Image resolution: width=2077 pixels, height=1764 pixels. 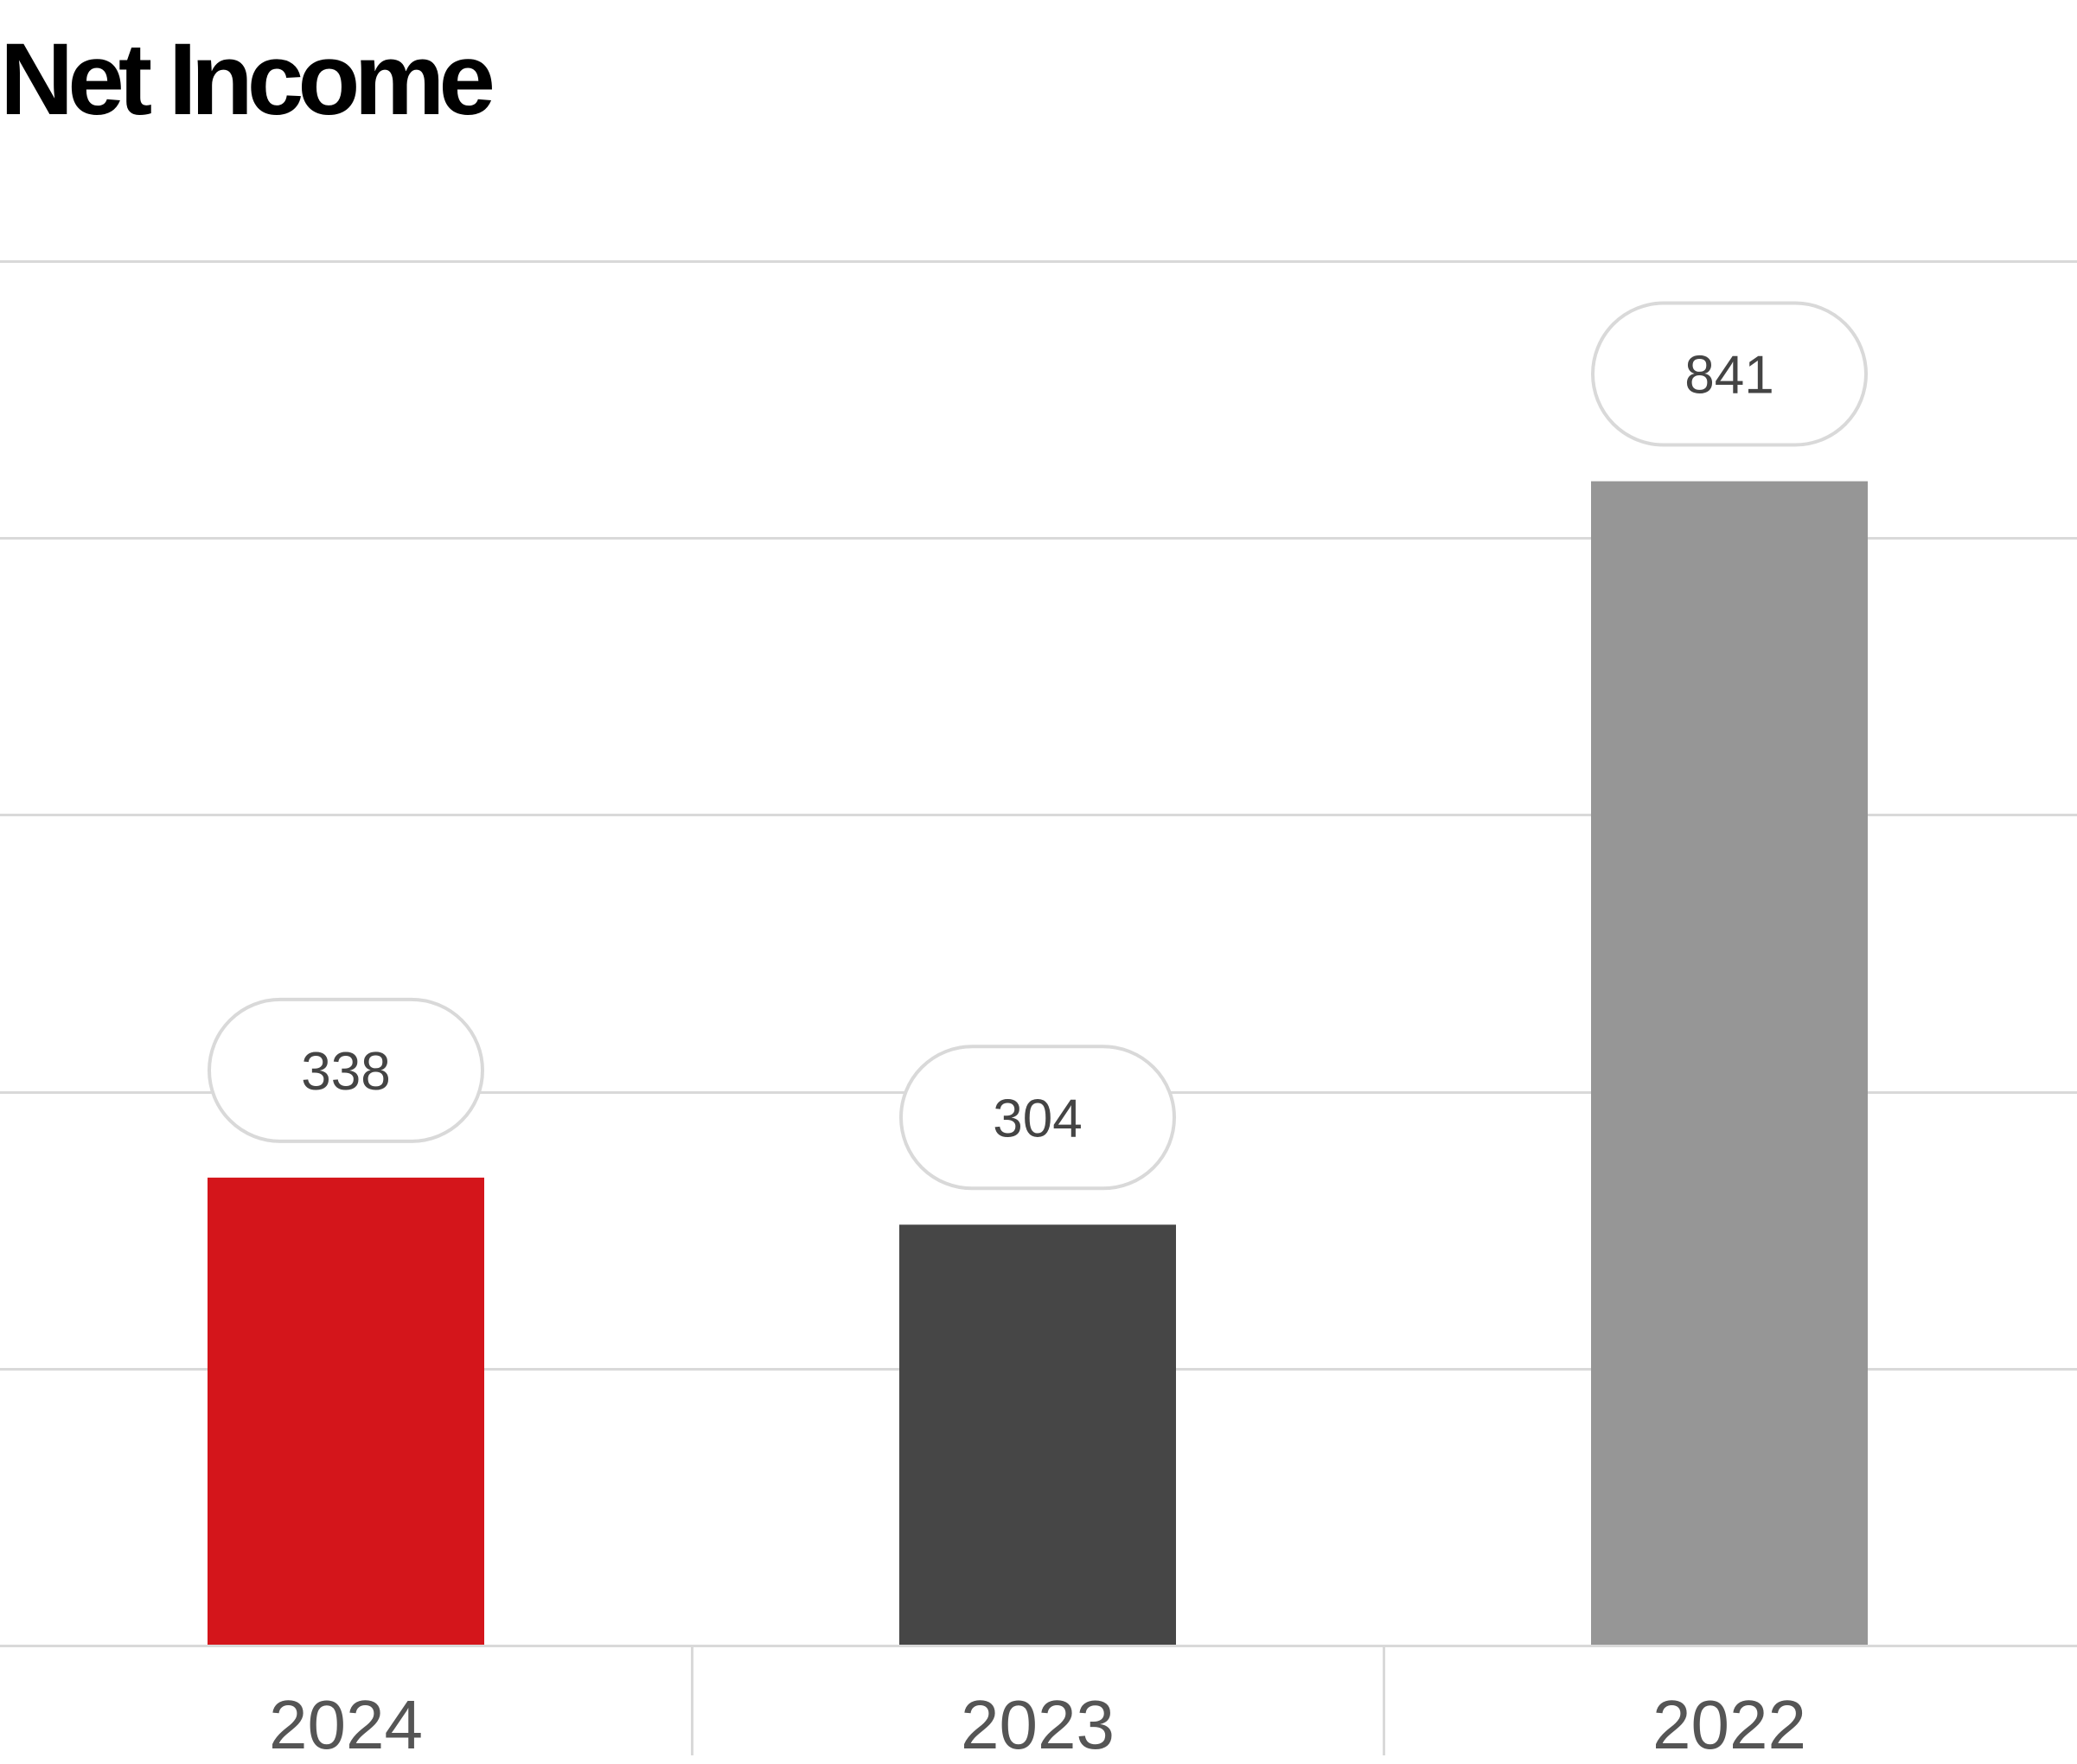 I want to click on value-label: 304, so click(x=1038, y=1118).